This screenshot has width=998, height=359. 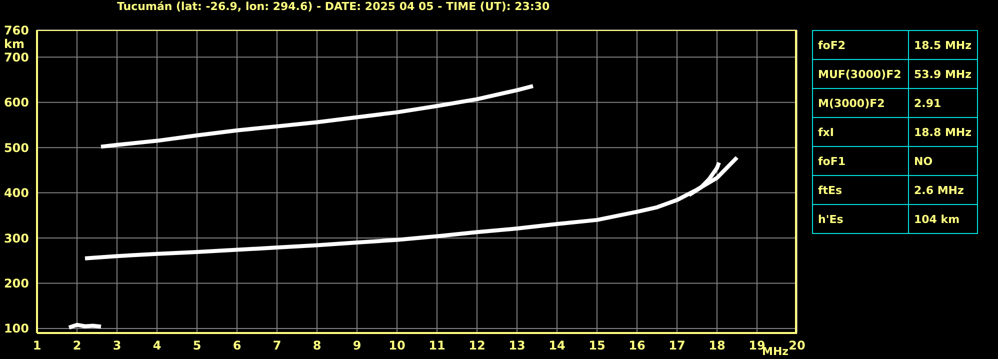 What do you see at coordinates (16, 103) in the screenshot?
I see `y-tick-label: 600` at bounding box center [16, 103].